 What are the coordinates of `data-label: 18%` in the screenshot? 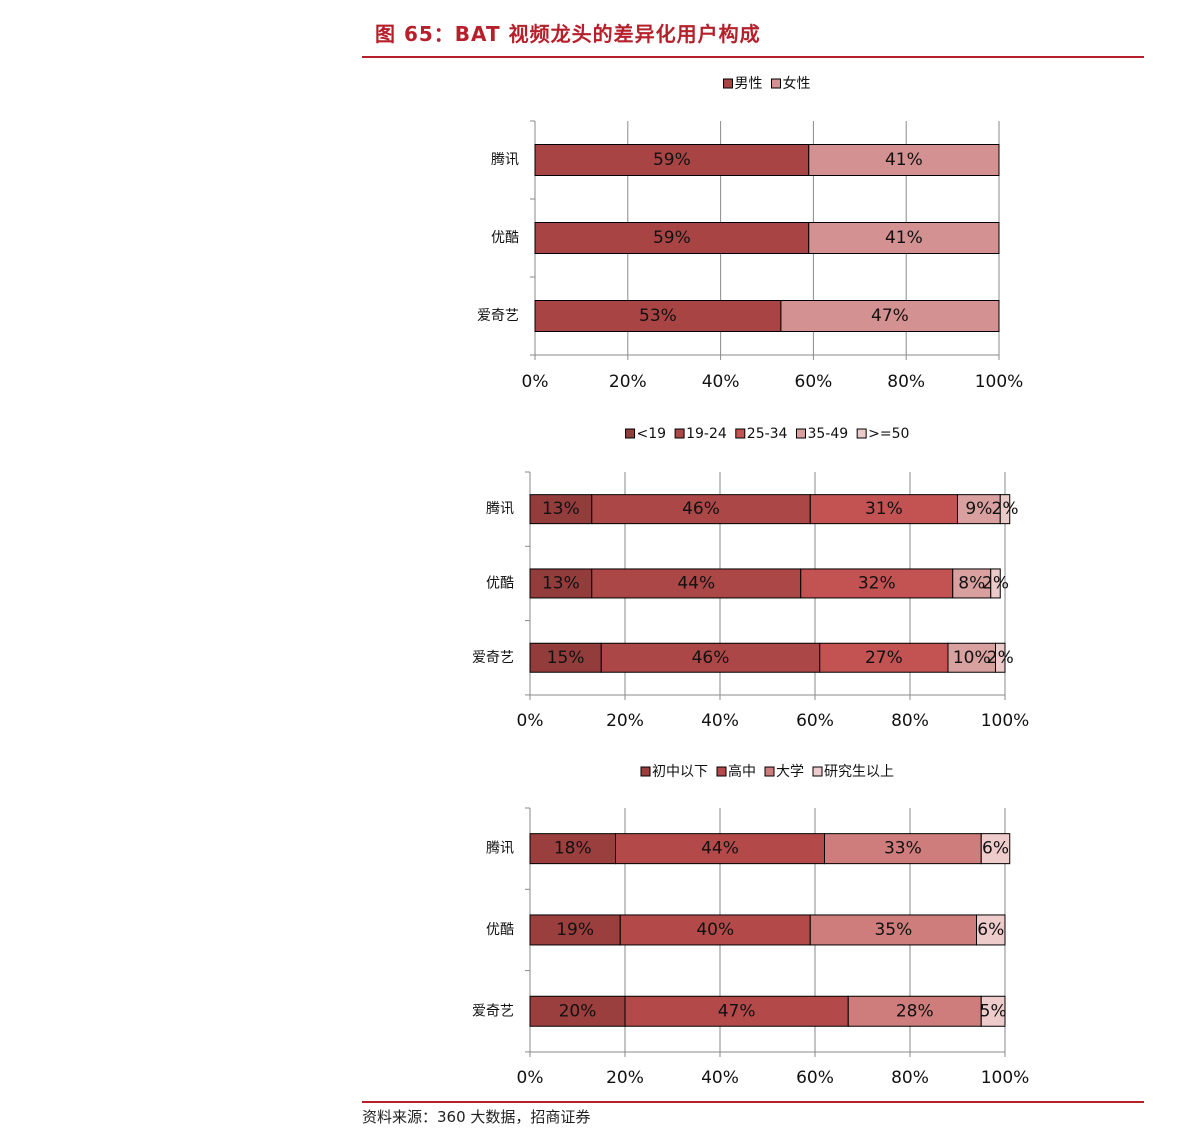 It's located at (573, 849).